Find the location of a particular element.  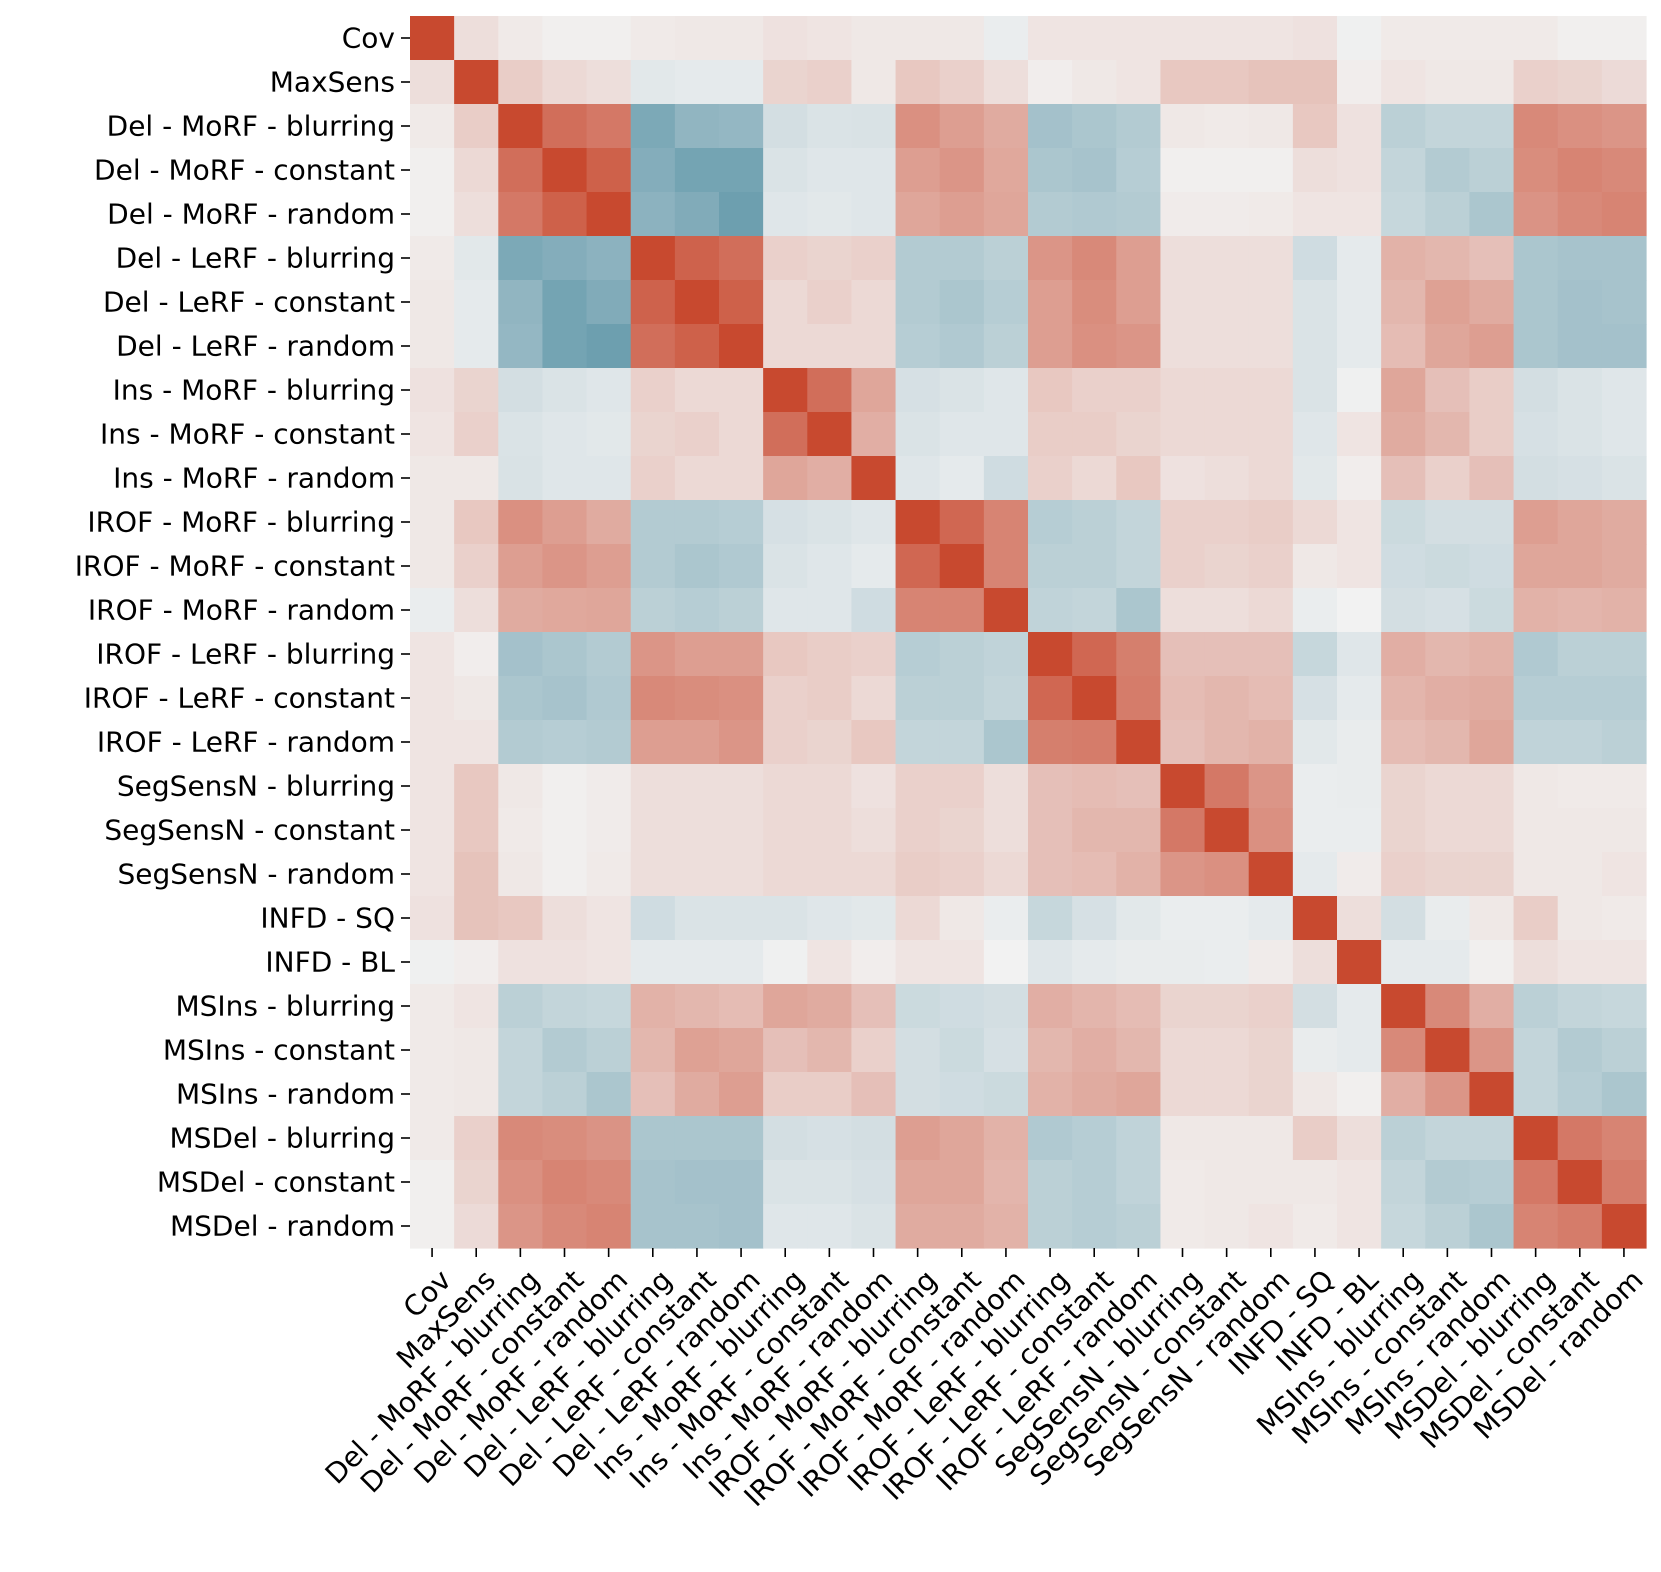

heatmap-cell-r19-c8 is located at coordinates (785, 874).